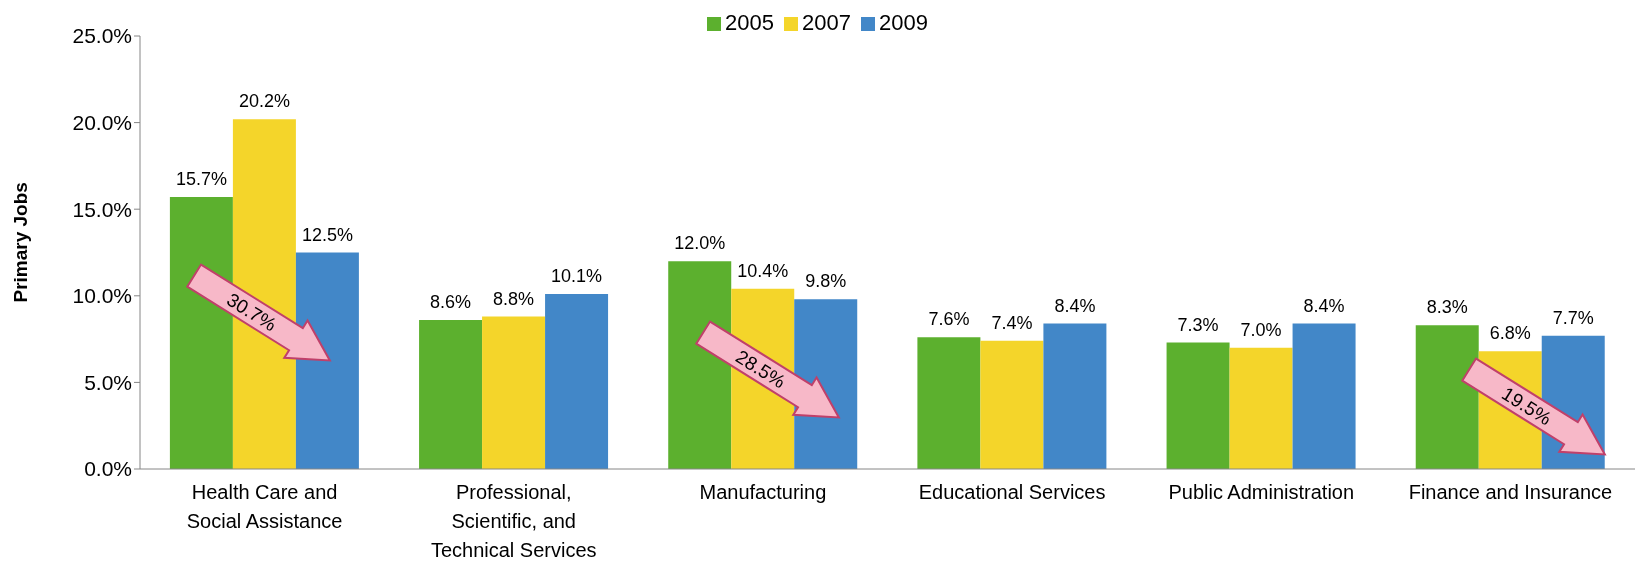 The height and width of the screenshot is (579, 1645). I want to click on x-tick-label: Public Administration, so click(1261, 492).